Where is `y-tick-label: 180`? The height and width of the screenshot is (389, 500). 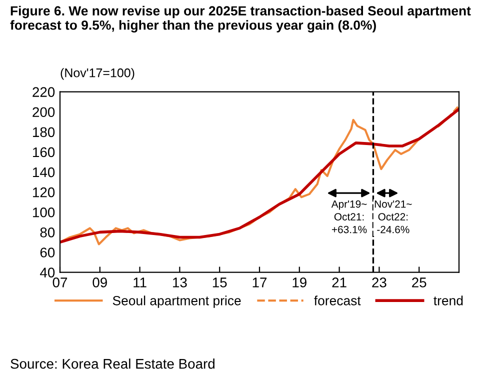
y-tick-label: 180 is located at coordinates (44, 132).